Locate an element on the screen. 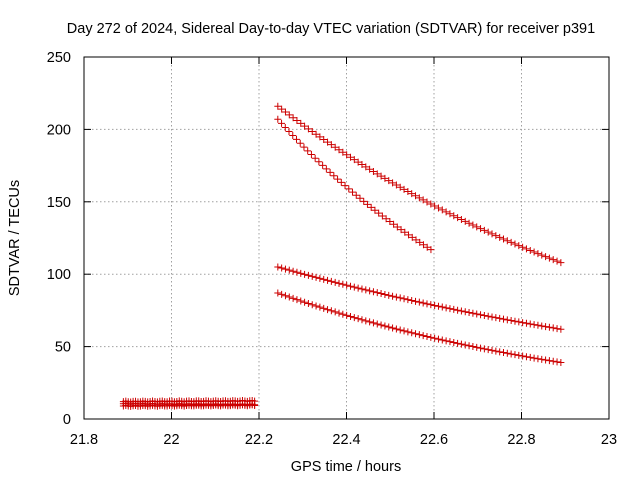  series-track-g is located at coordinates (419, 328).